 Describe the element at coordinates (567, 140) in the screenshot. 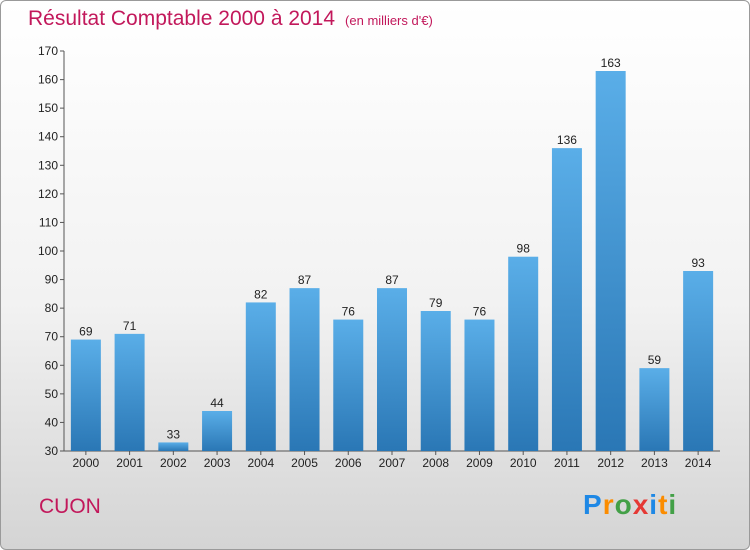

I see `data-label-2011: 136` at that location.